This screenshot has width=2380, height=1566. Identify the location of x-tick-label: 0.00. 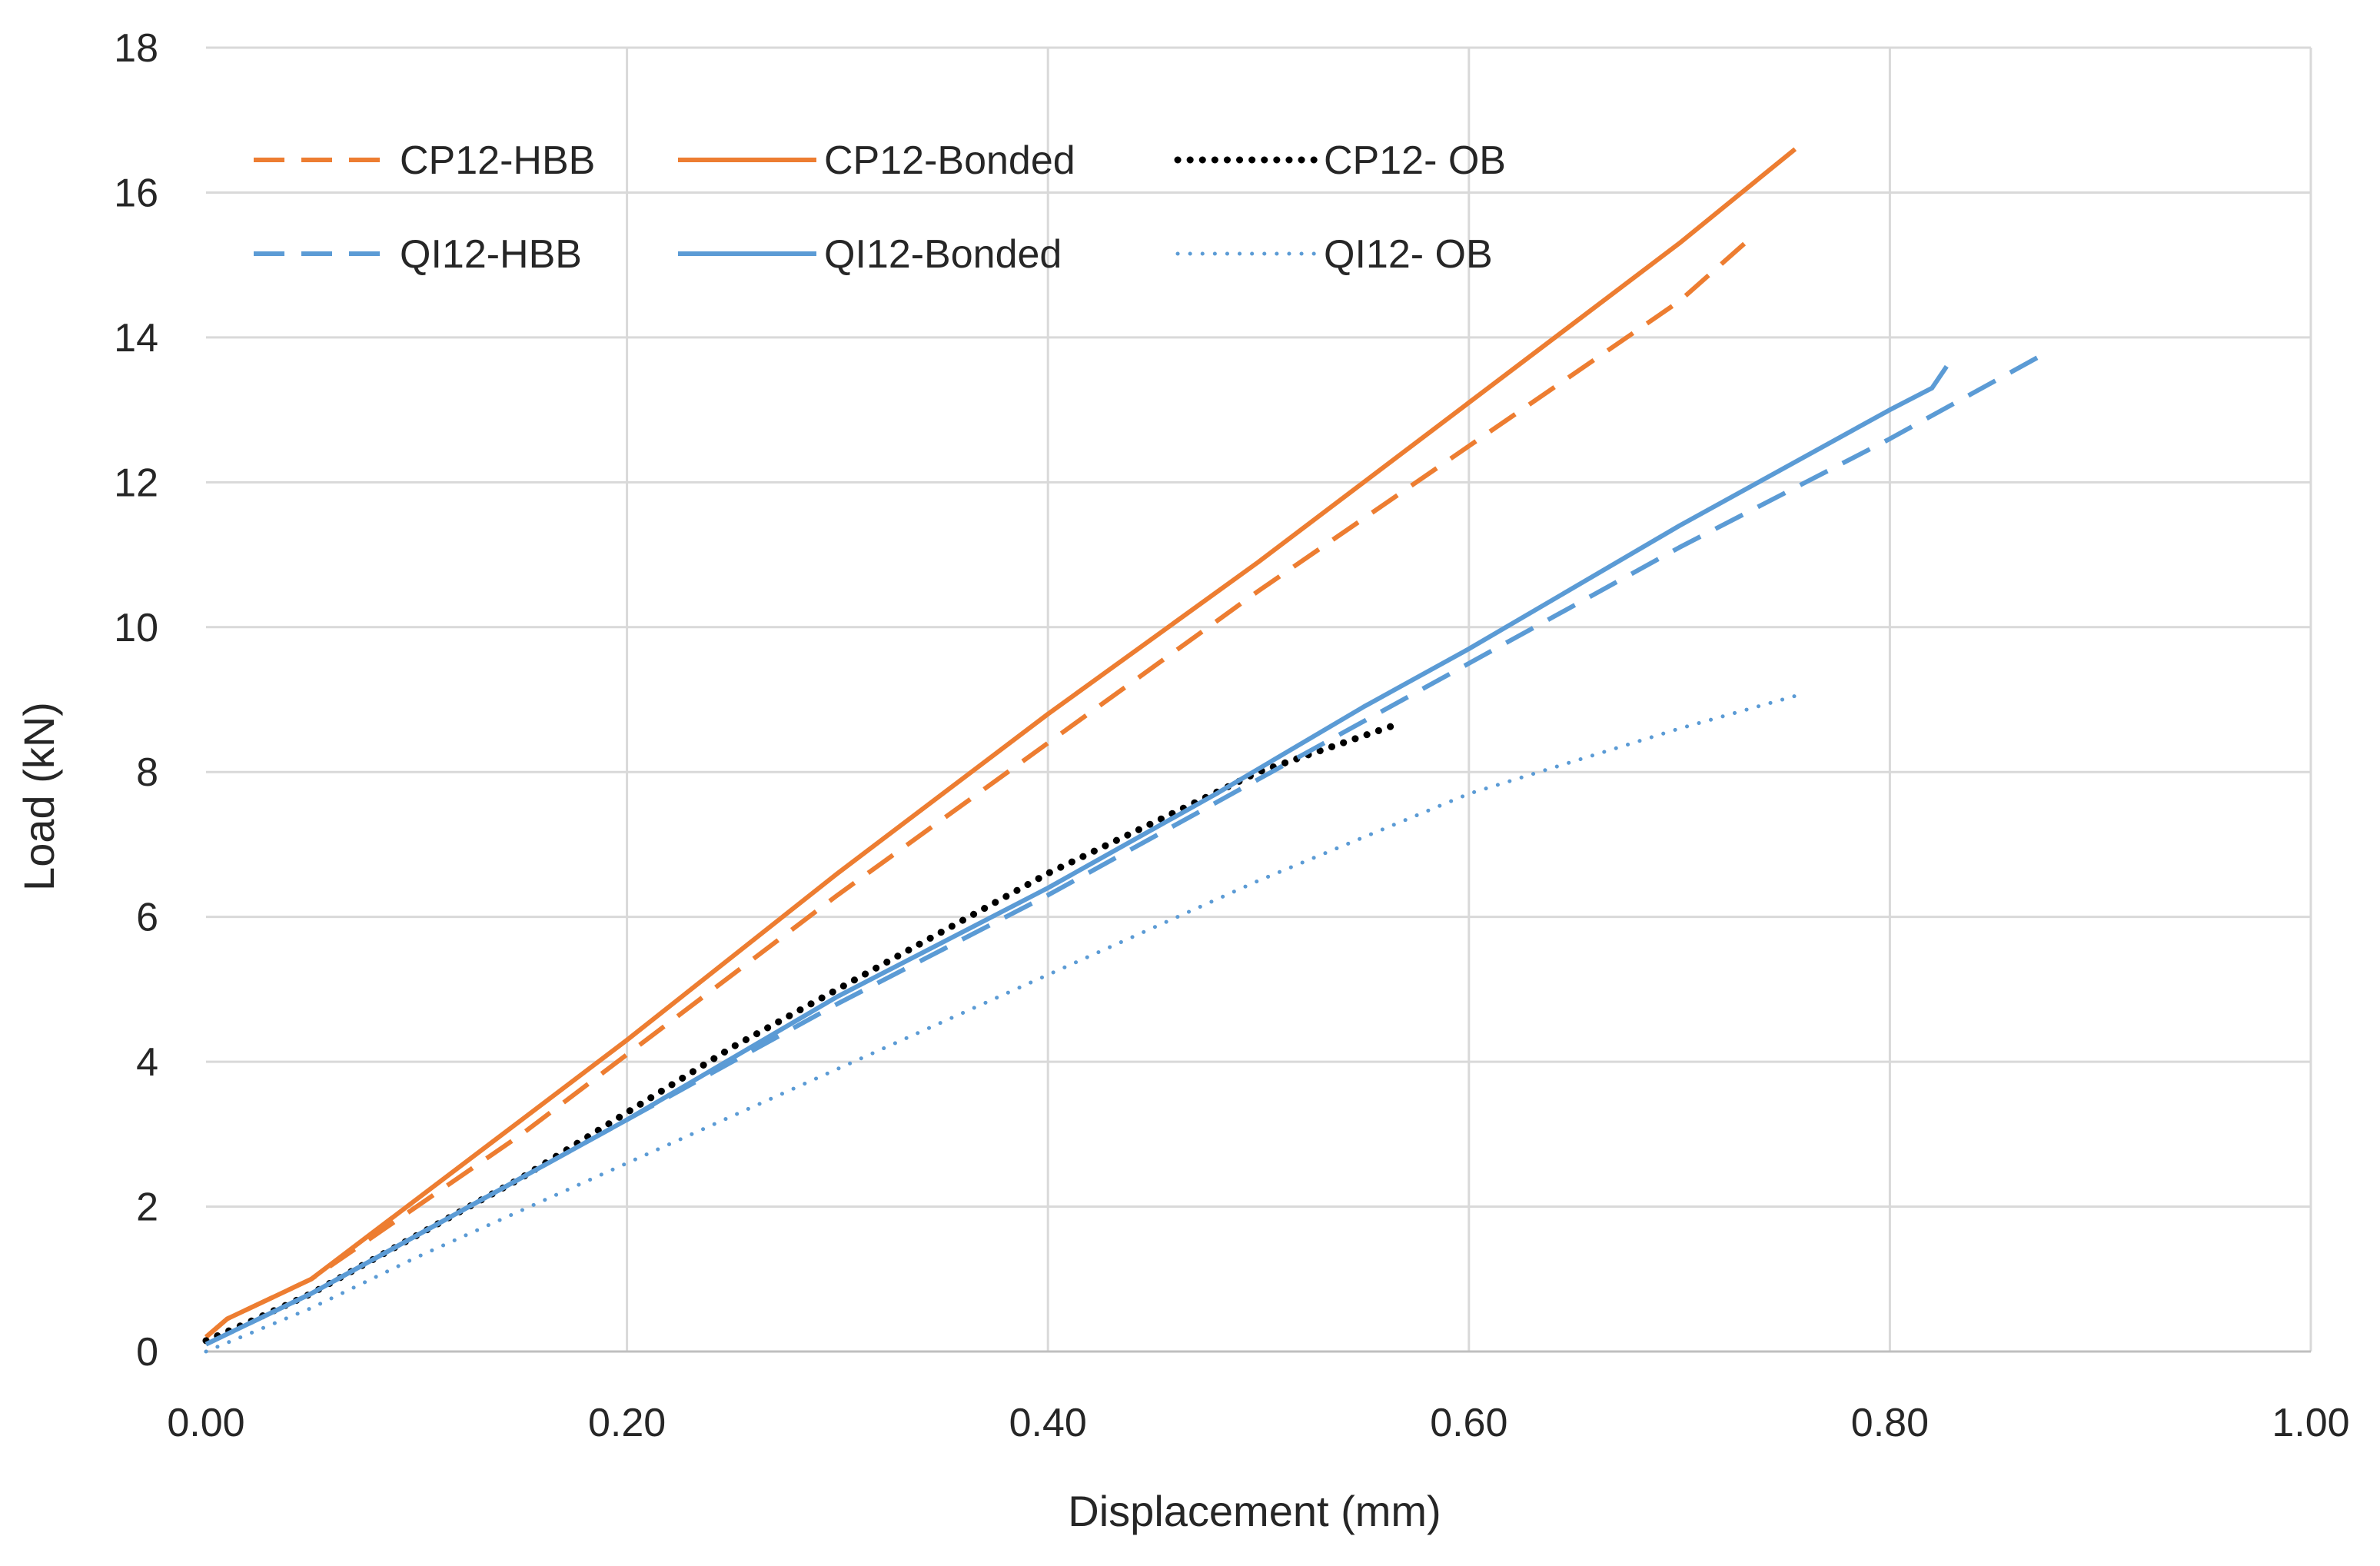
(205, 1423).